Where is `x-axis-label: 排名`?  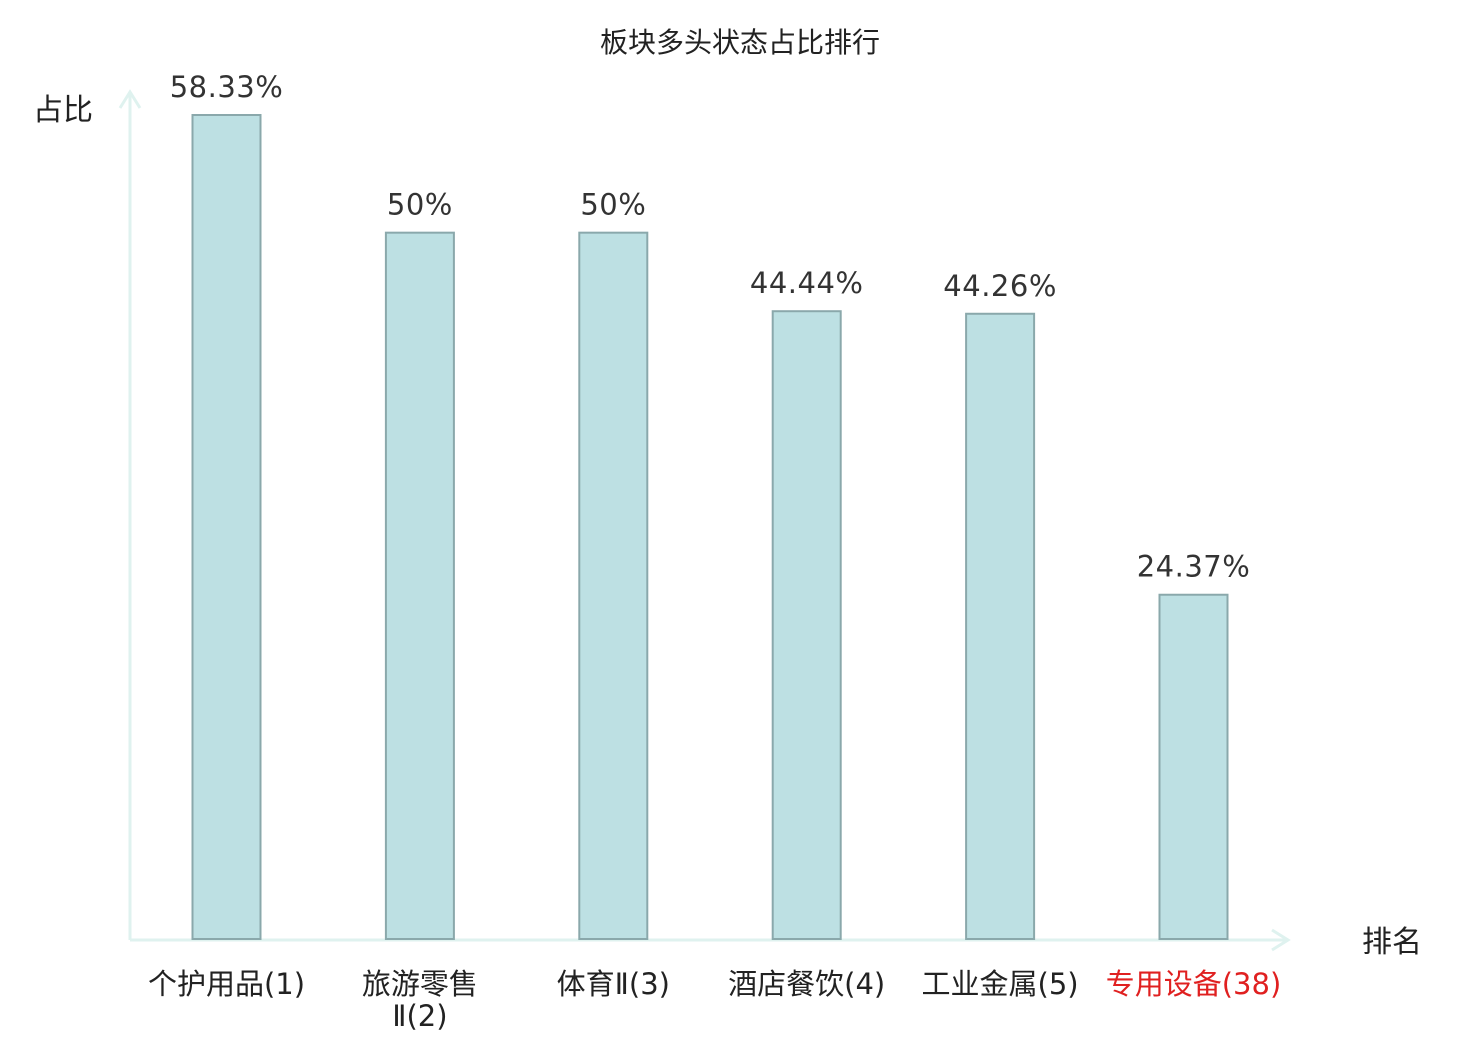
x-axis-label: 排名 is located at coordinates (1392, 942).